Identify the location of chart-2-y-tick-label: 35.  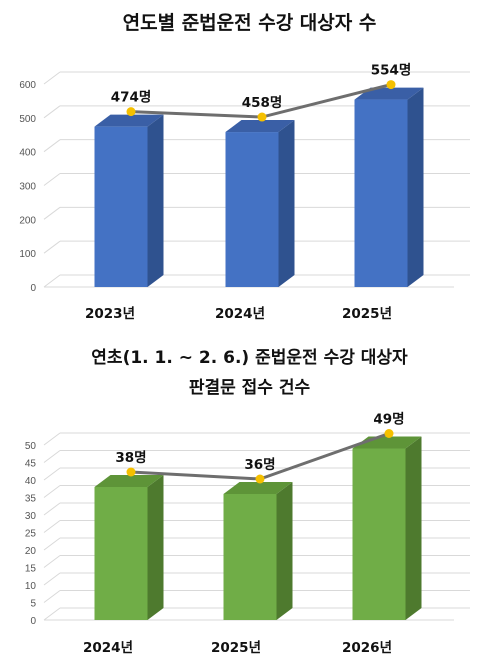
(31, 499).